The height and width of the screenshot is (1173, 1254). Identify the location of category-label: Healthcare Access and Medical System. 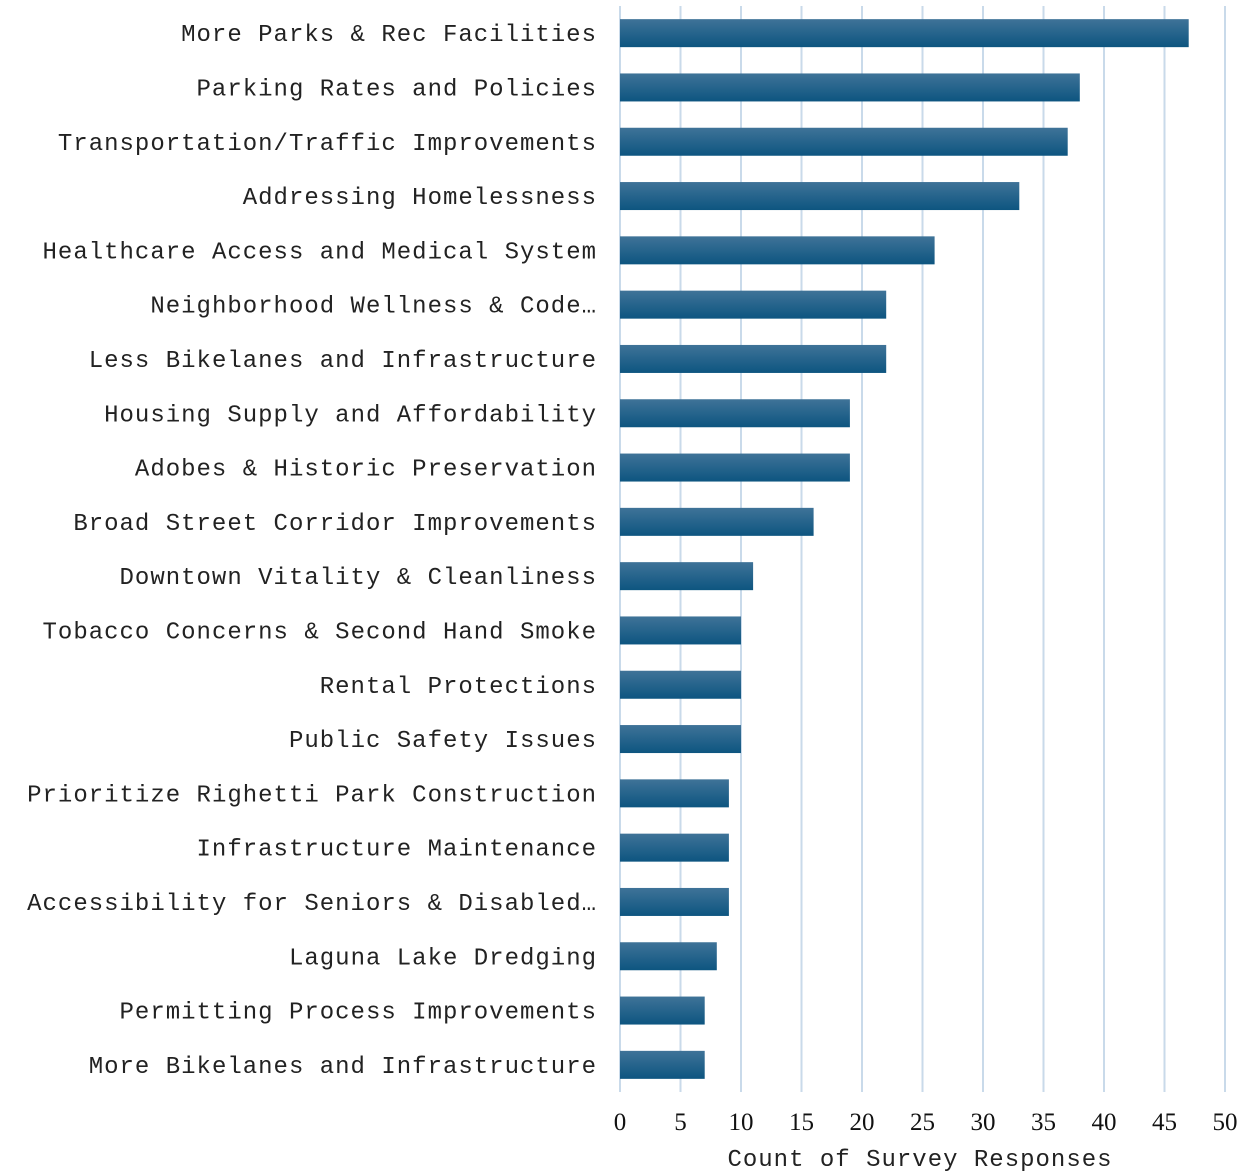
(320, 252).